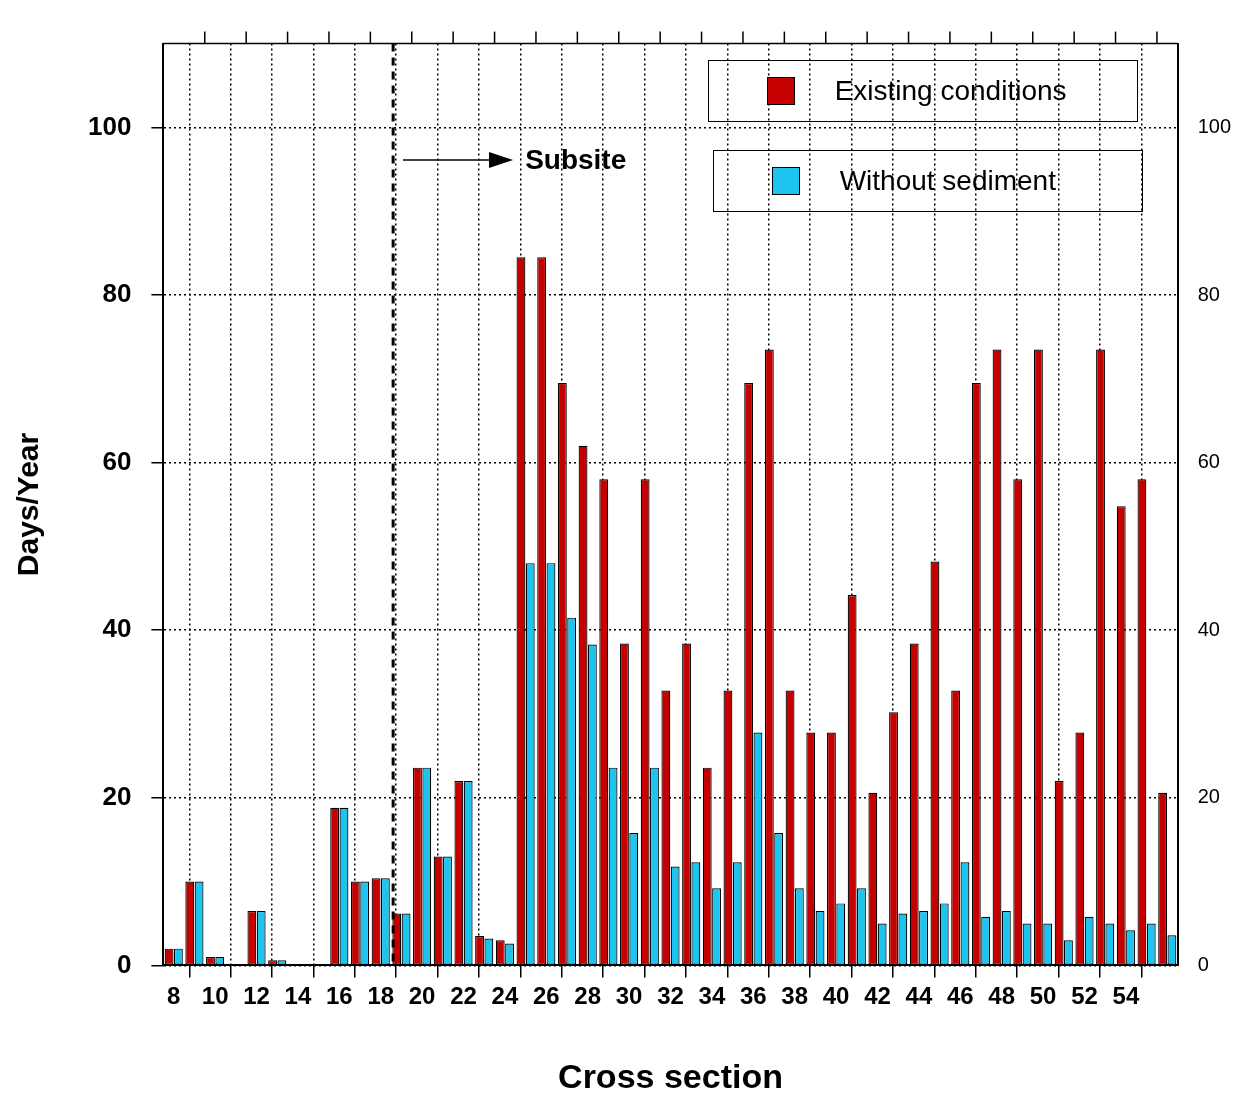 This screenshot has height=1110, width=1249. What do you see at coordinates (1203, 963) in the screenshot?
I see `y2-tick-label: 0` at bounding box center [1203, 963].